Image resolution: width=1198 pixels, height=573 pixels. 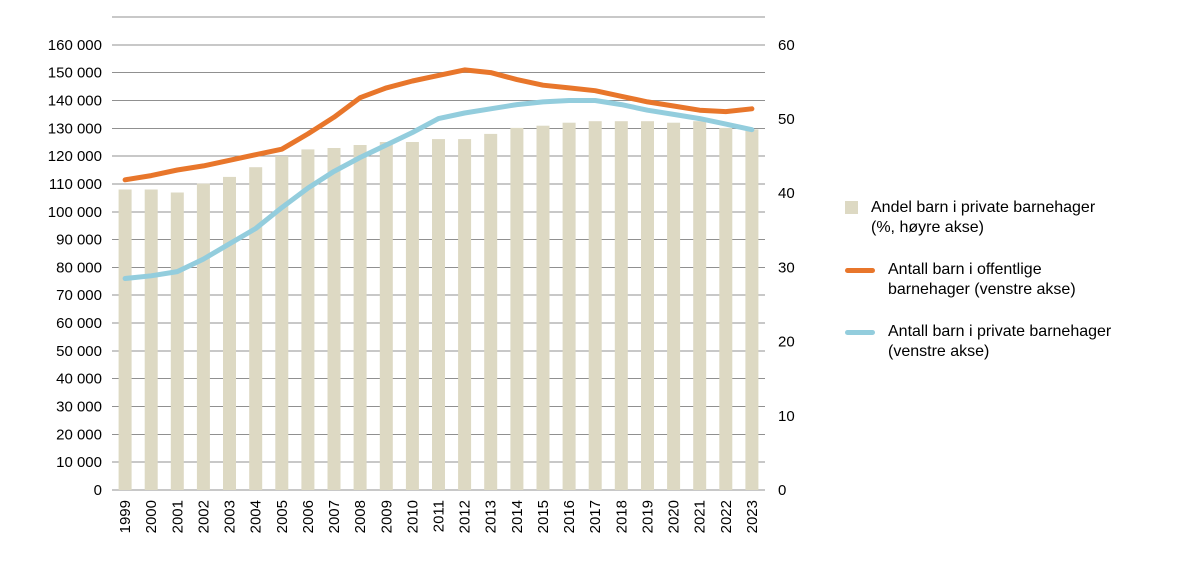 I want to click on right-axis-tick-label: 50, so click(x=786, y=119).